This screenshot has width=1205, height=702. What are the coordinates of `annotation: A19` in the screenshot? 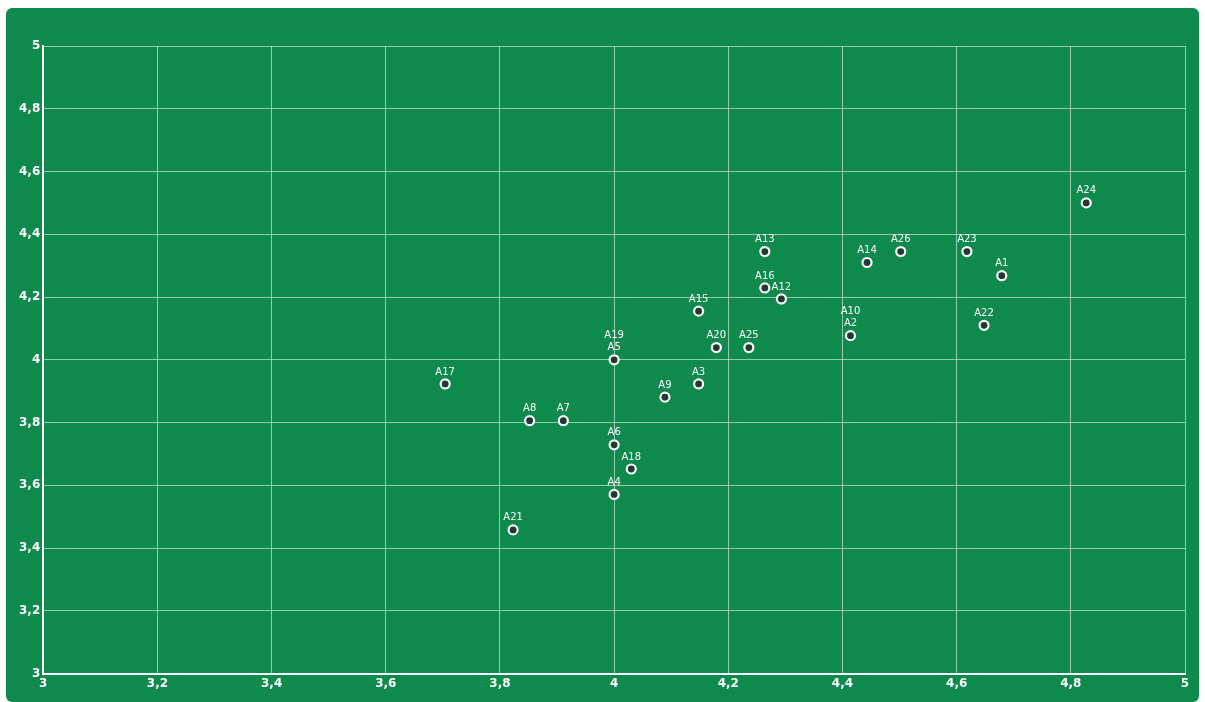 It's located at (614, 335).